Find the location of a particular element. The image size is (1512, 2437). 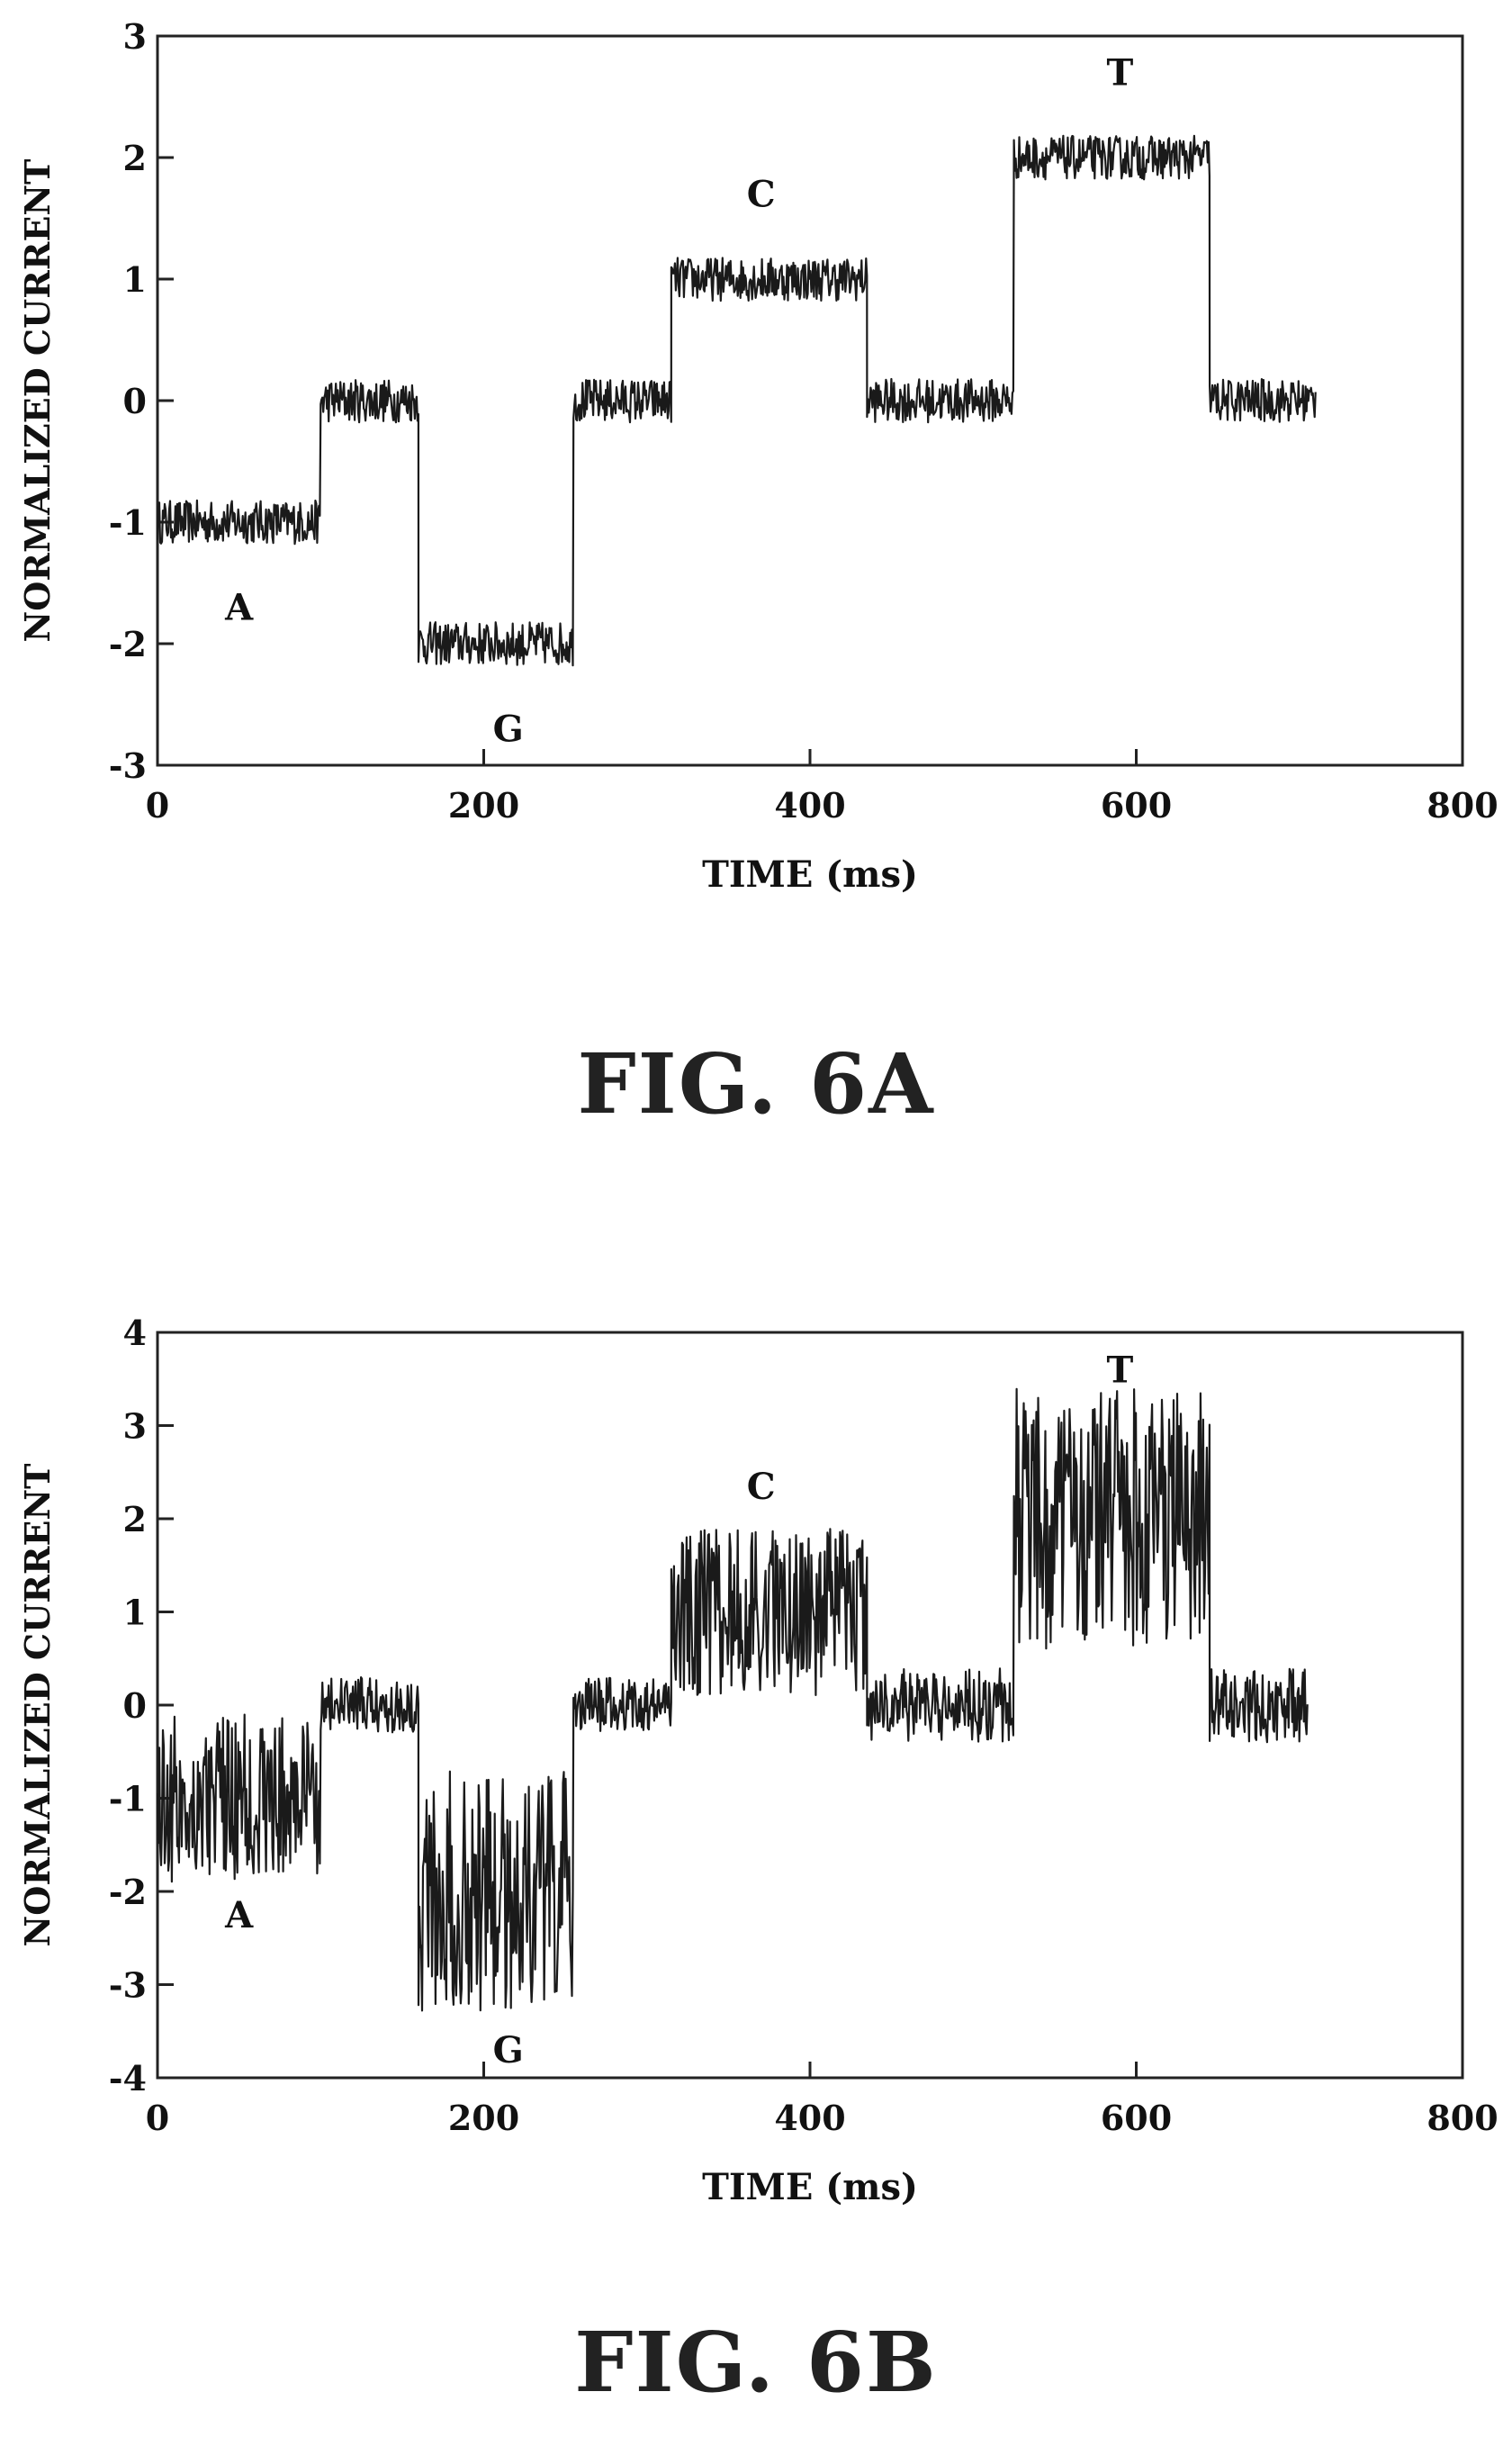

y-tick-label: 4 is located at coordinates (135, 1333).